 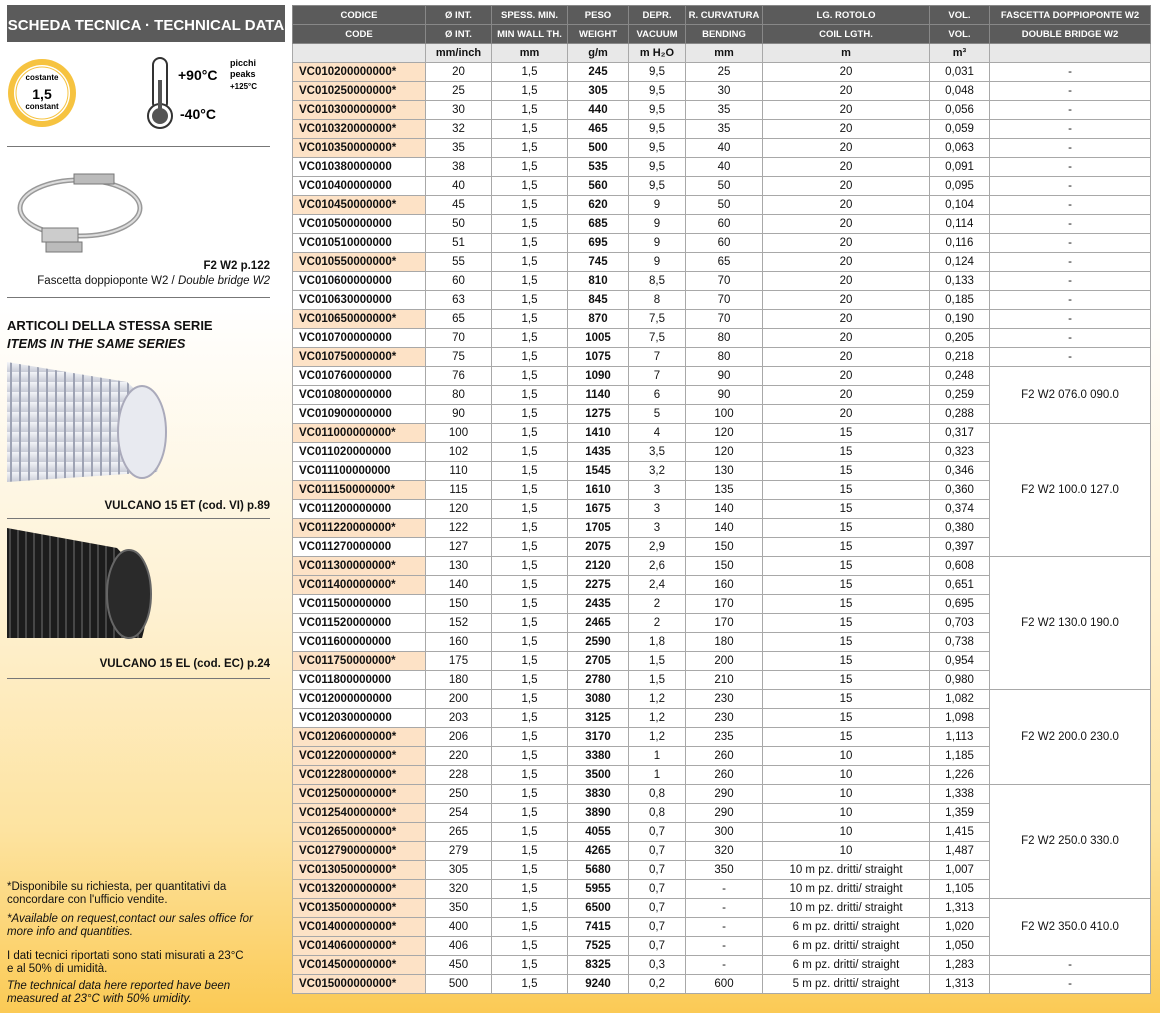 I want to click on table-row: VC010800000000 80 1,5 1140 6 90 20 0,259, so click(x=721, y=395).